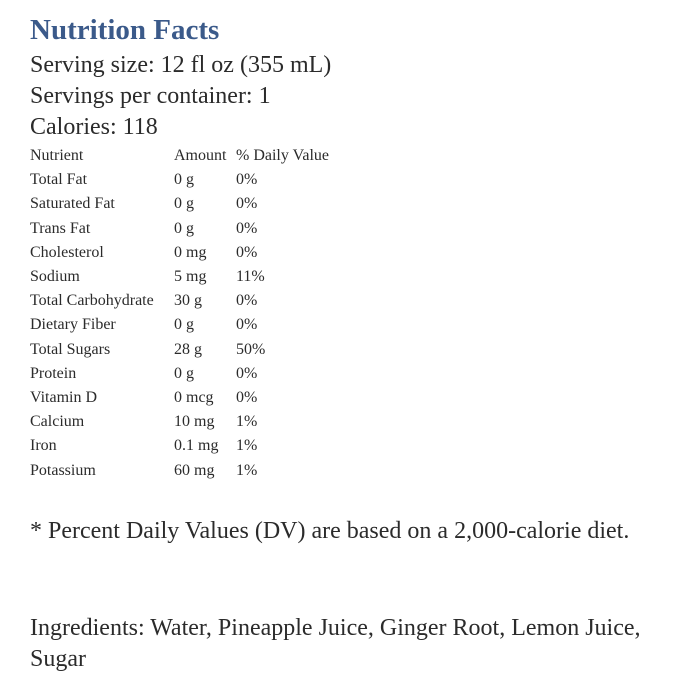 The image size is (679, 699). I want to click on nutrient-name-cell: Total Fat, so click(59, 180).